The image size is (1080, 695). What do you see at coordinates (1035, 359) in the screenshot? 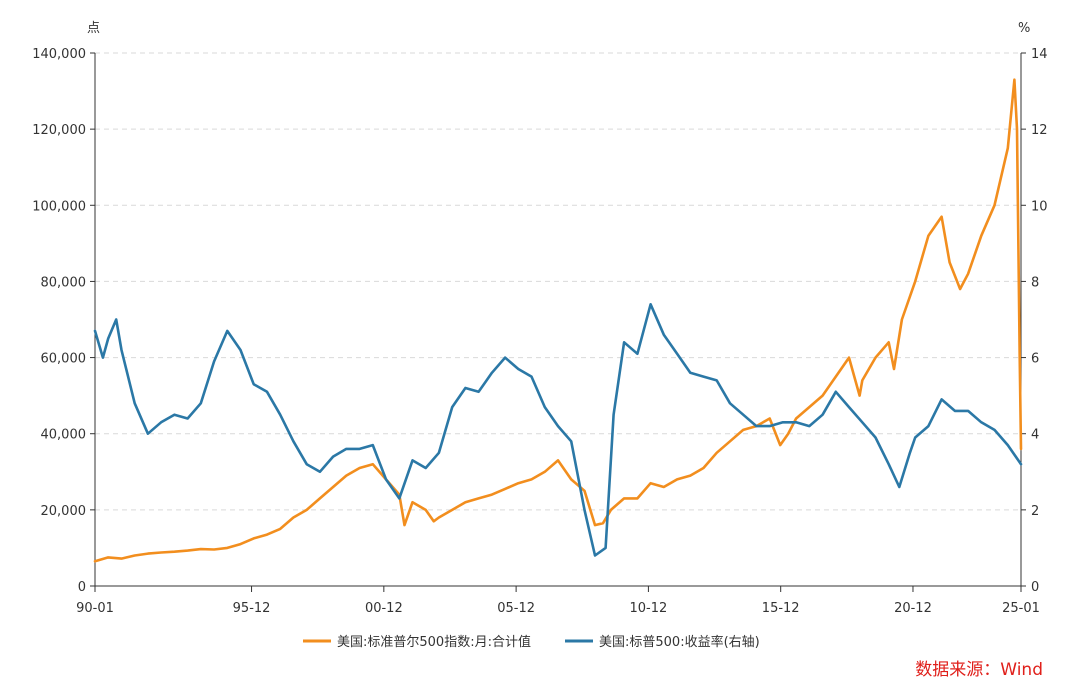
I see `right-tick-label: 6` at bounding box center [1035, 359].